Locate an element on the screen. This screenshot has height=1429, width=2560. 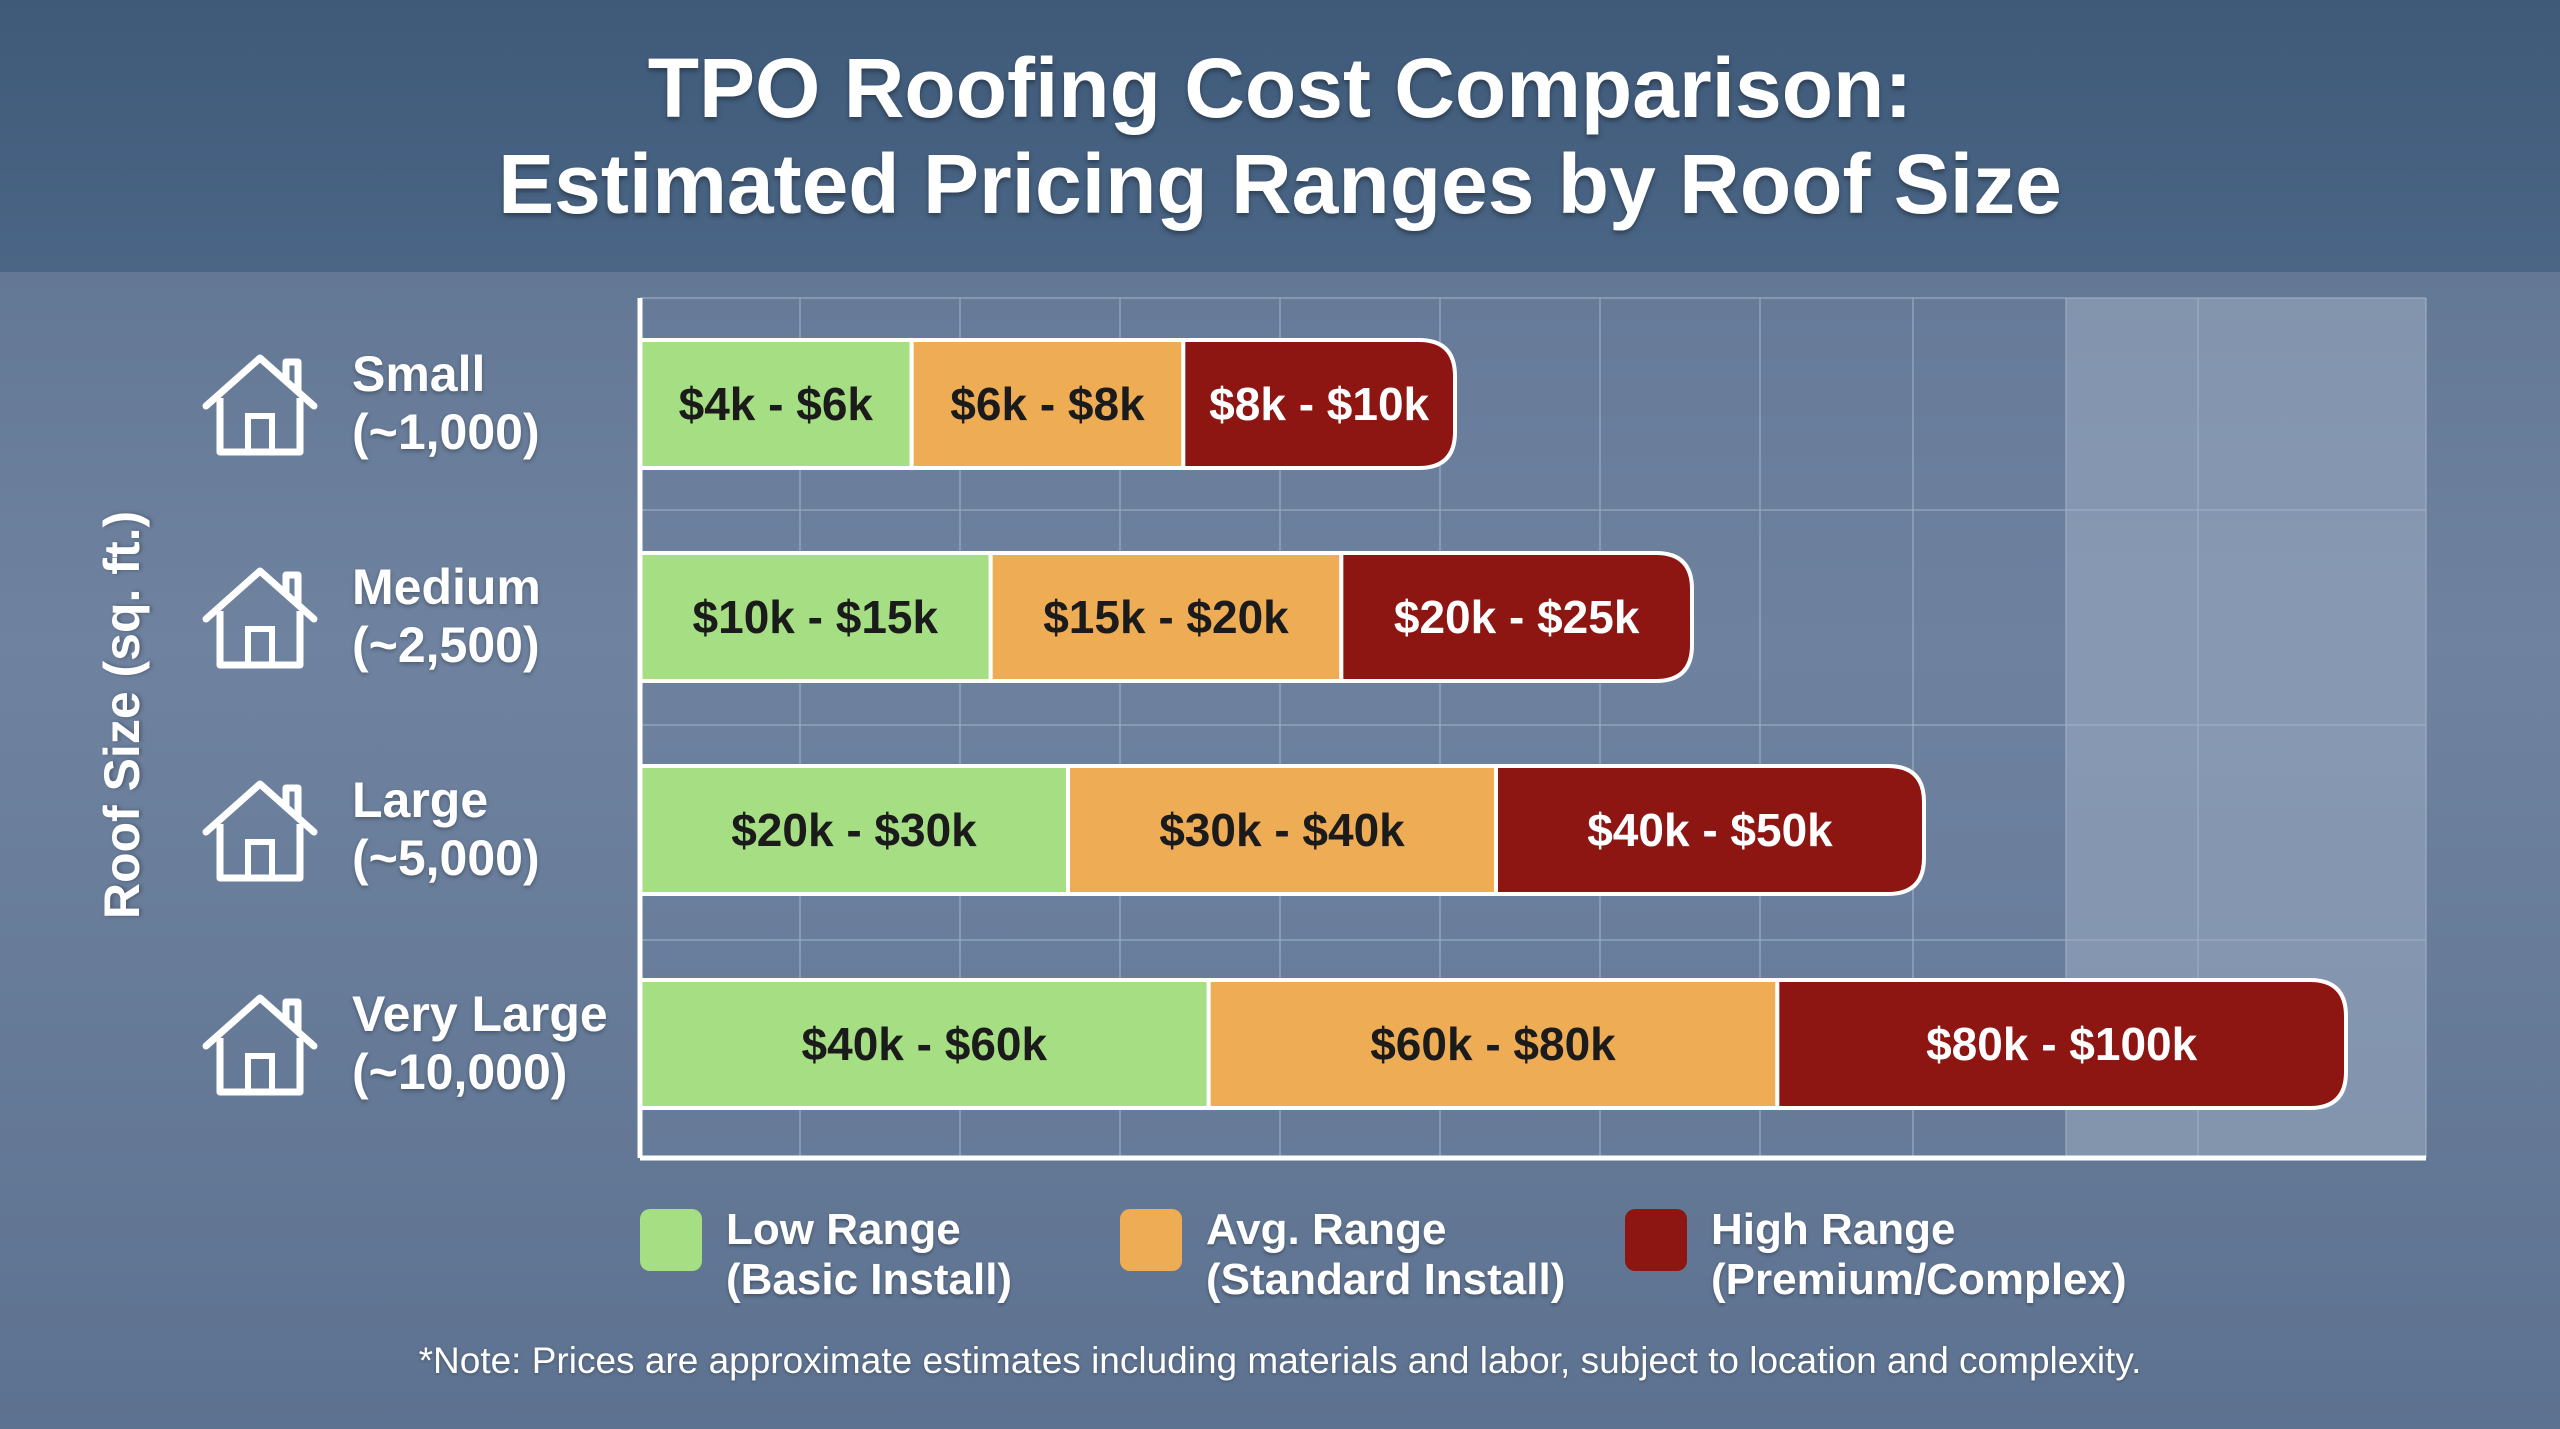
bar-value-label: $60k - $80k is located at coordinates (1493, 1044).